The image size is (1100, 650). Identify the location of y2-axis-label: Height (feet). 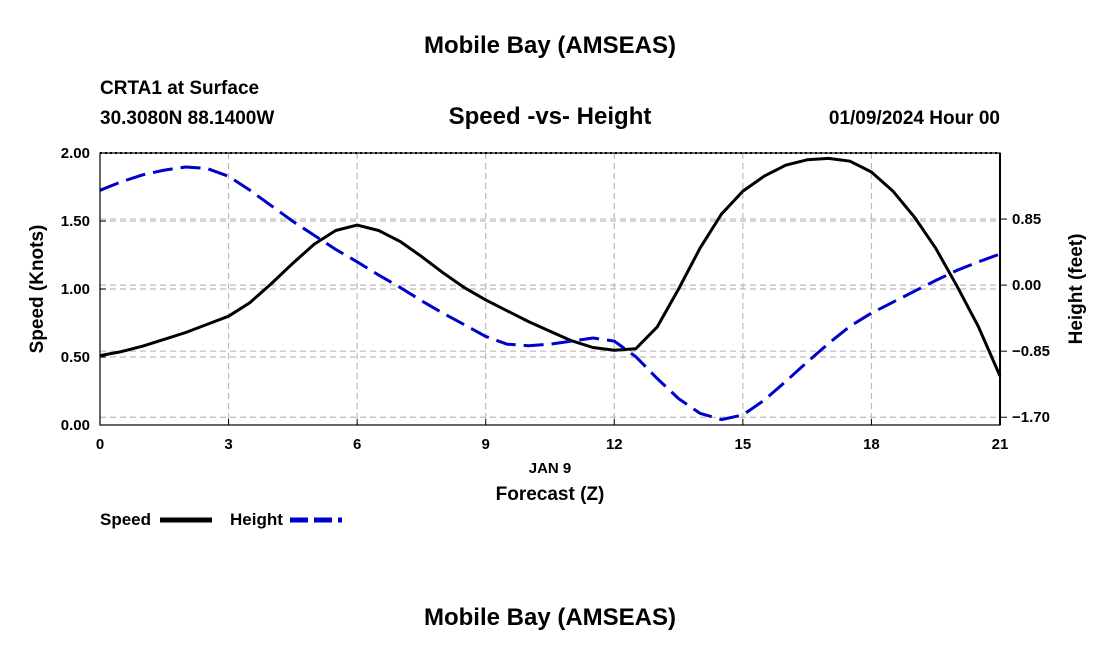
(1076, 289).